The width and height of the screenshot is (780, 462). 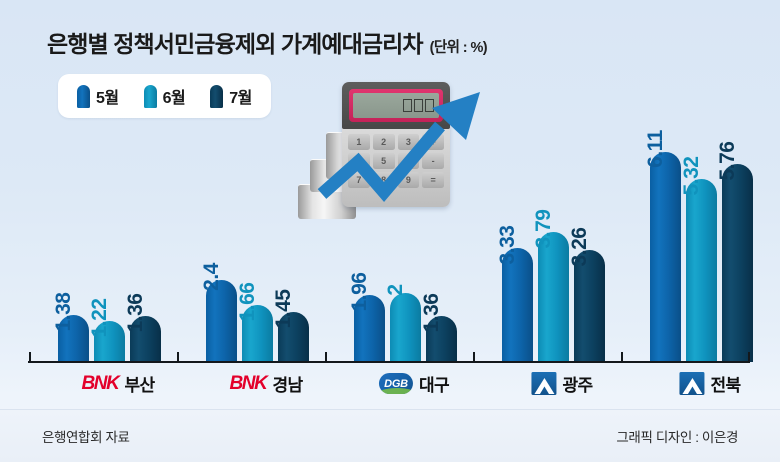 I want to click on bar-group: 1.96 2 1.36, so click(x=402, y=317).